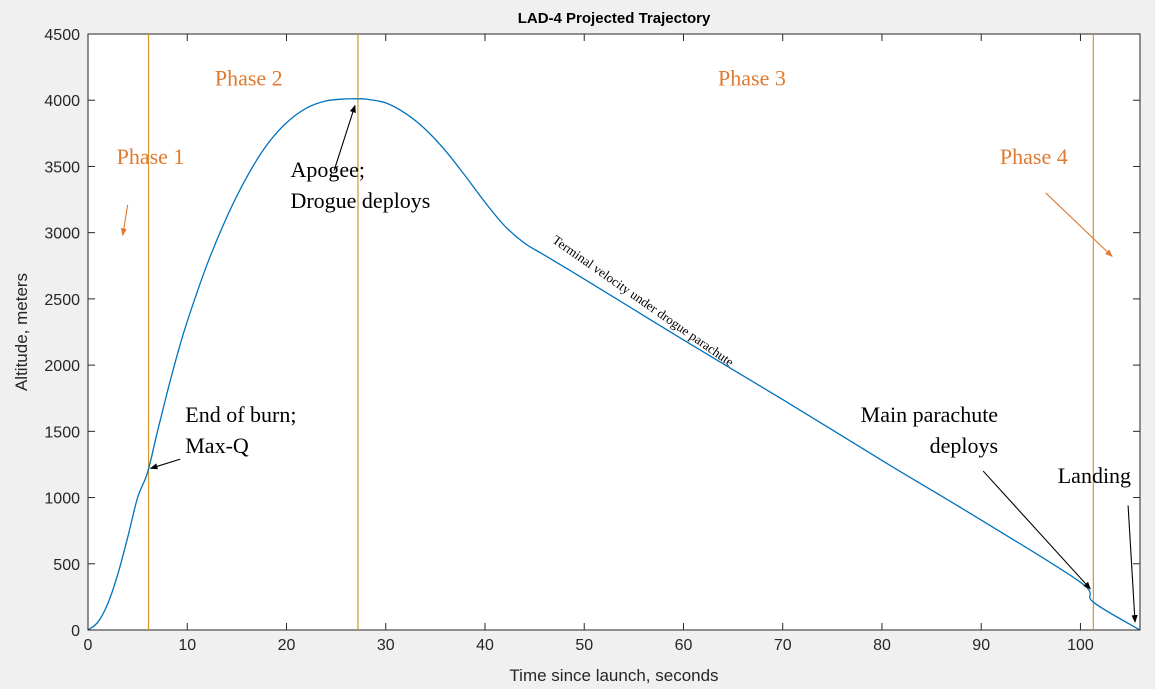  I want to click on x-tick-label: 20, so click(287, 645).